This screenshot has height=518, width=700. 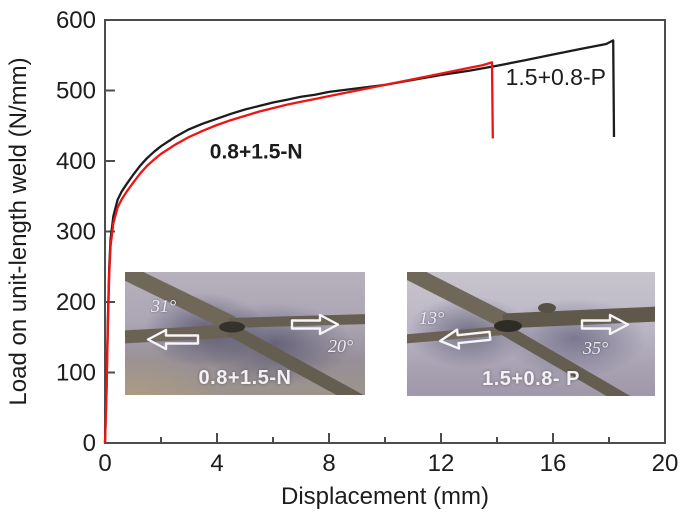 I want to click on x-axis-title: Displacement (mm), so click(x=385, y=496).